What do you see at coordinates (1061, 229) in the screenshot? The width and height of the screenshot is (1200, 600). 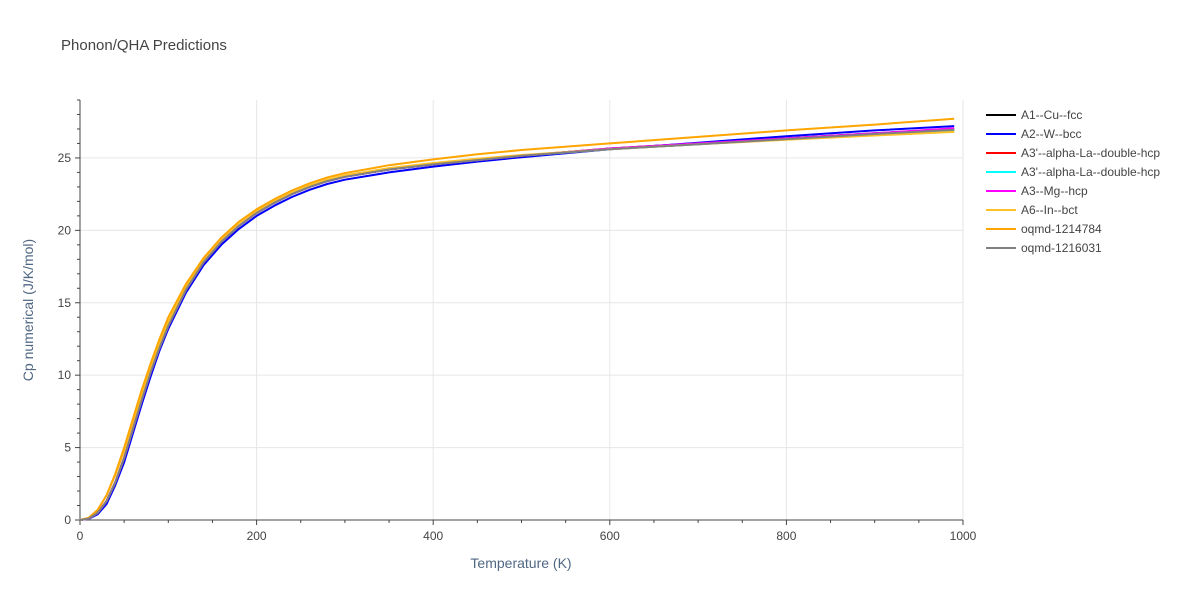 I see `legend-label: oqmd-1214784` at bounding box center [1061, 229].